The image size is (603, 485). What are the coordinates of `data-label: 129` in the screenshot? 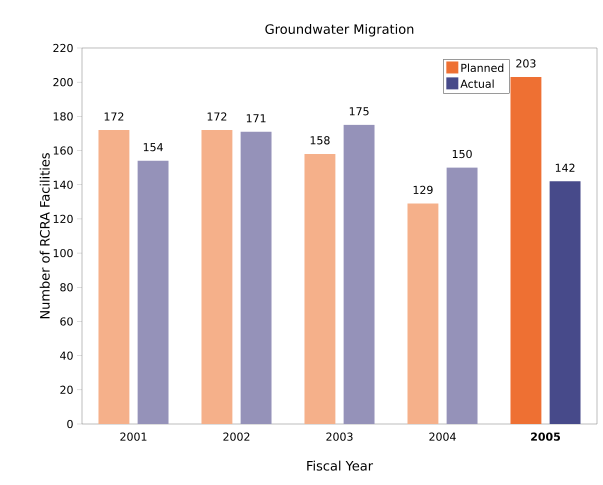 It's located at (423, 190).